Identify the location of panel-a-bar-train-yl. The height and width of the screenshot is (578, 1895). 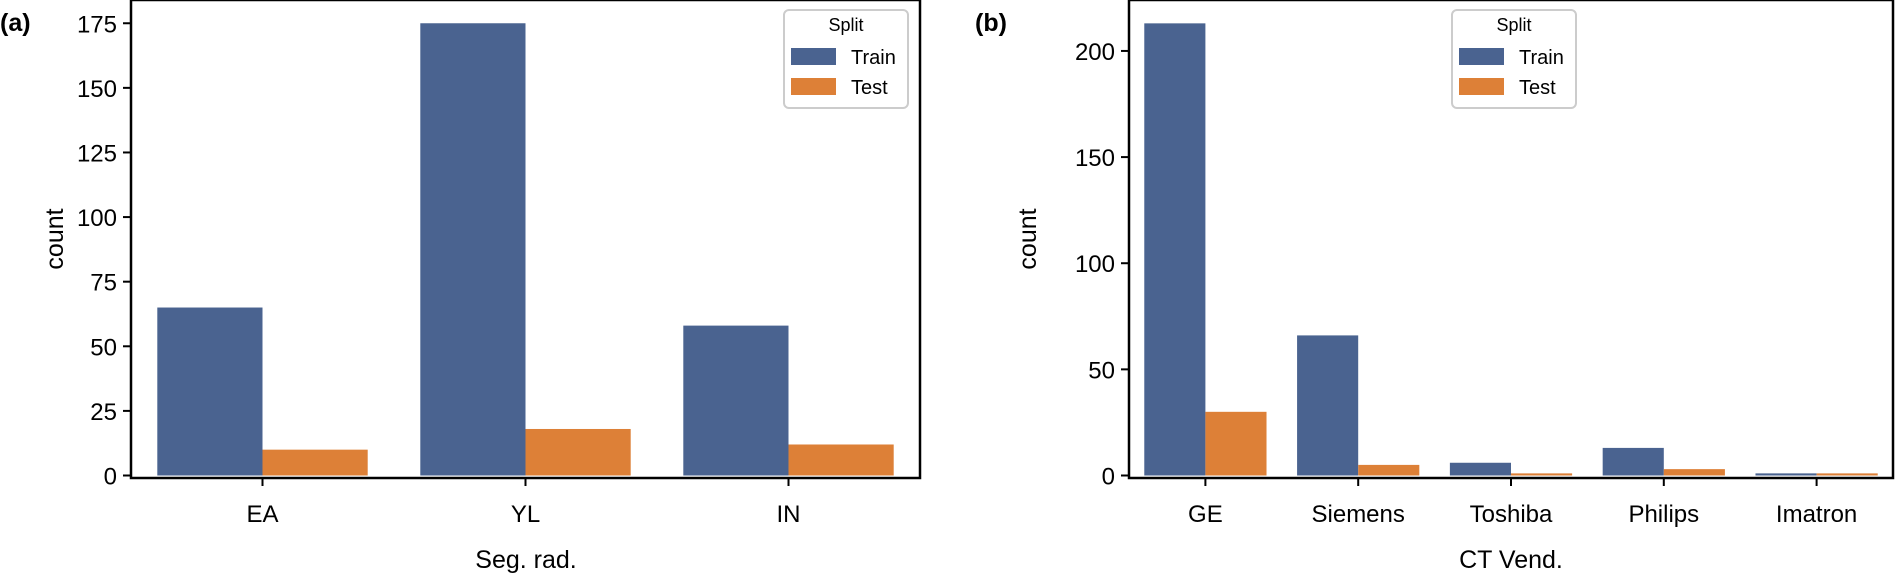
(473, 249).